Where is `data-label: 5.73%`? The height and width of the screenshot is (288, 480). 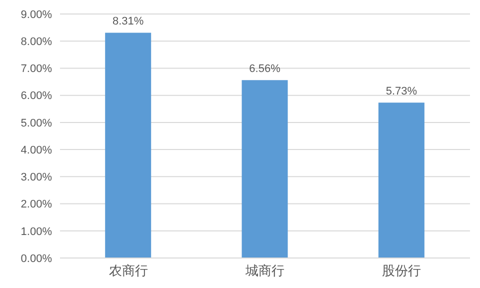 data-label: 5.73% is located at coordinates (402, 92).